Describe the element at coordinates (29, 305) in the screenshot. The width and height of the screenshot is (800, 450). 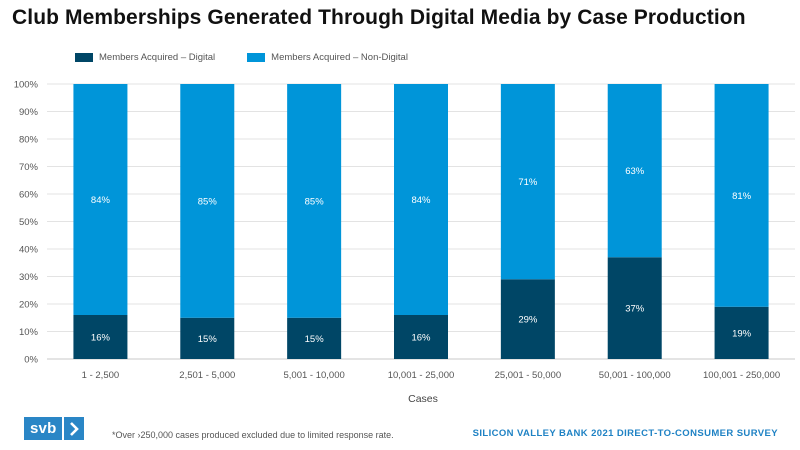
I see `y-tick-label: 20%` at that location.